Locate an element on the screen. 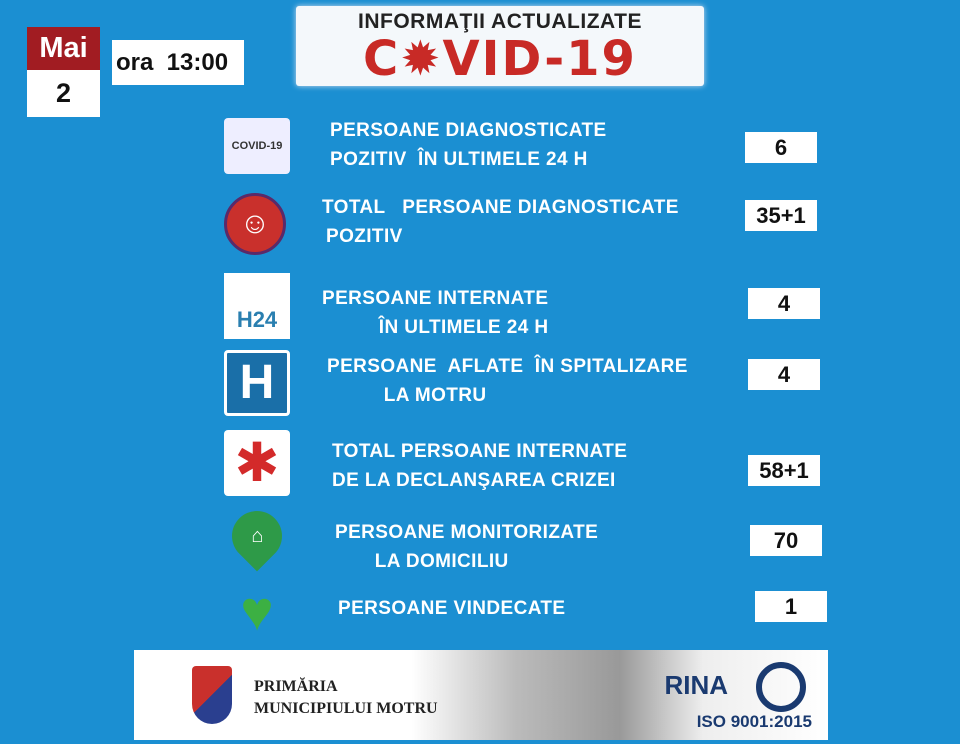  row-label-total-diagnosed: TOTAL PERSOANE DIAGNOSTICATE POZITIV is located at coordinates (500, 222).